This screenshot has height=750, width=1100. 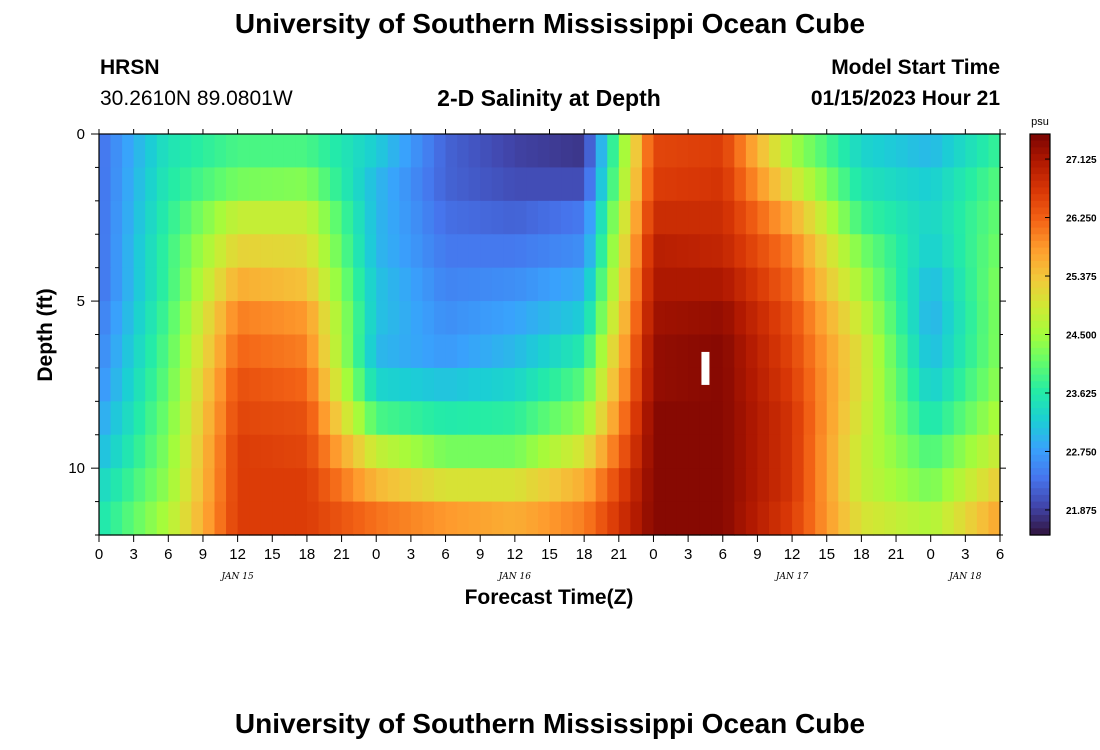 What do you see at coordinates (514, 577) in the screenshot?
I see `x-day-label: JAN 16` at bounding box center [514, 577].